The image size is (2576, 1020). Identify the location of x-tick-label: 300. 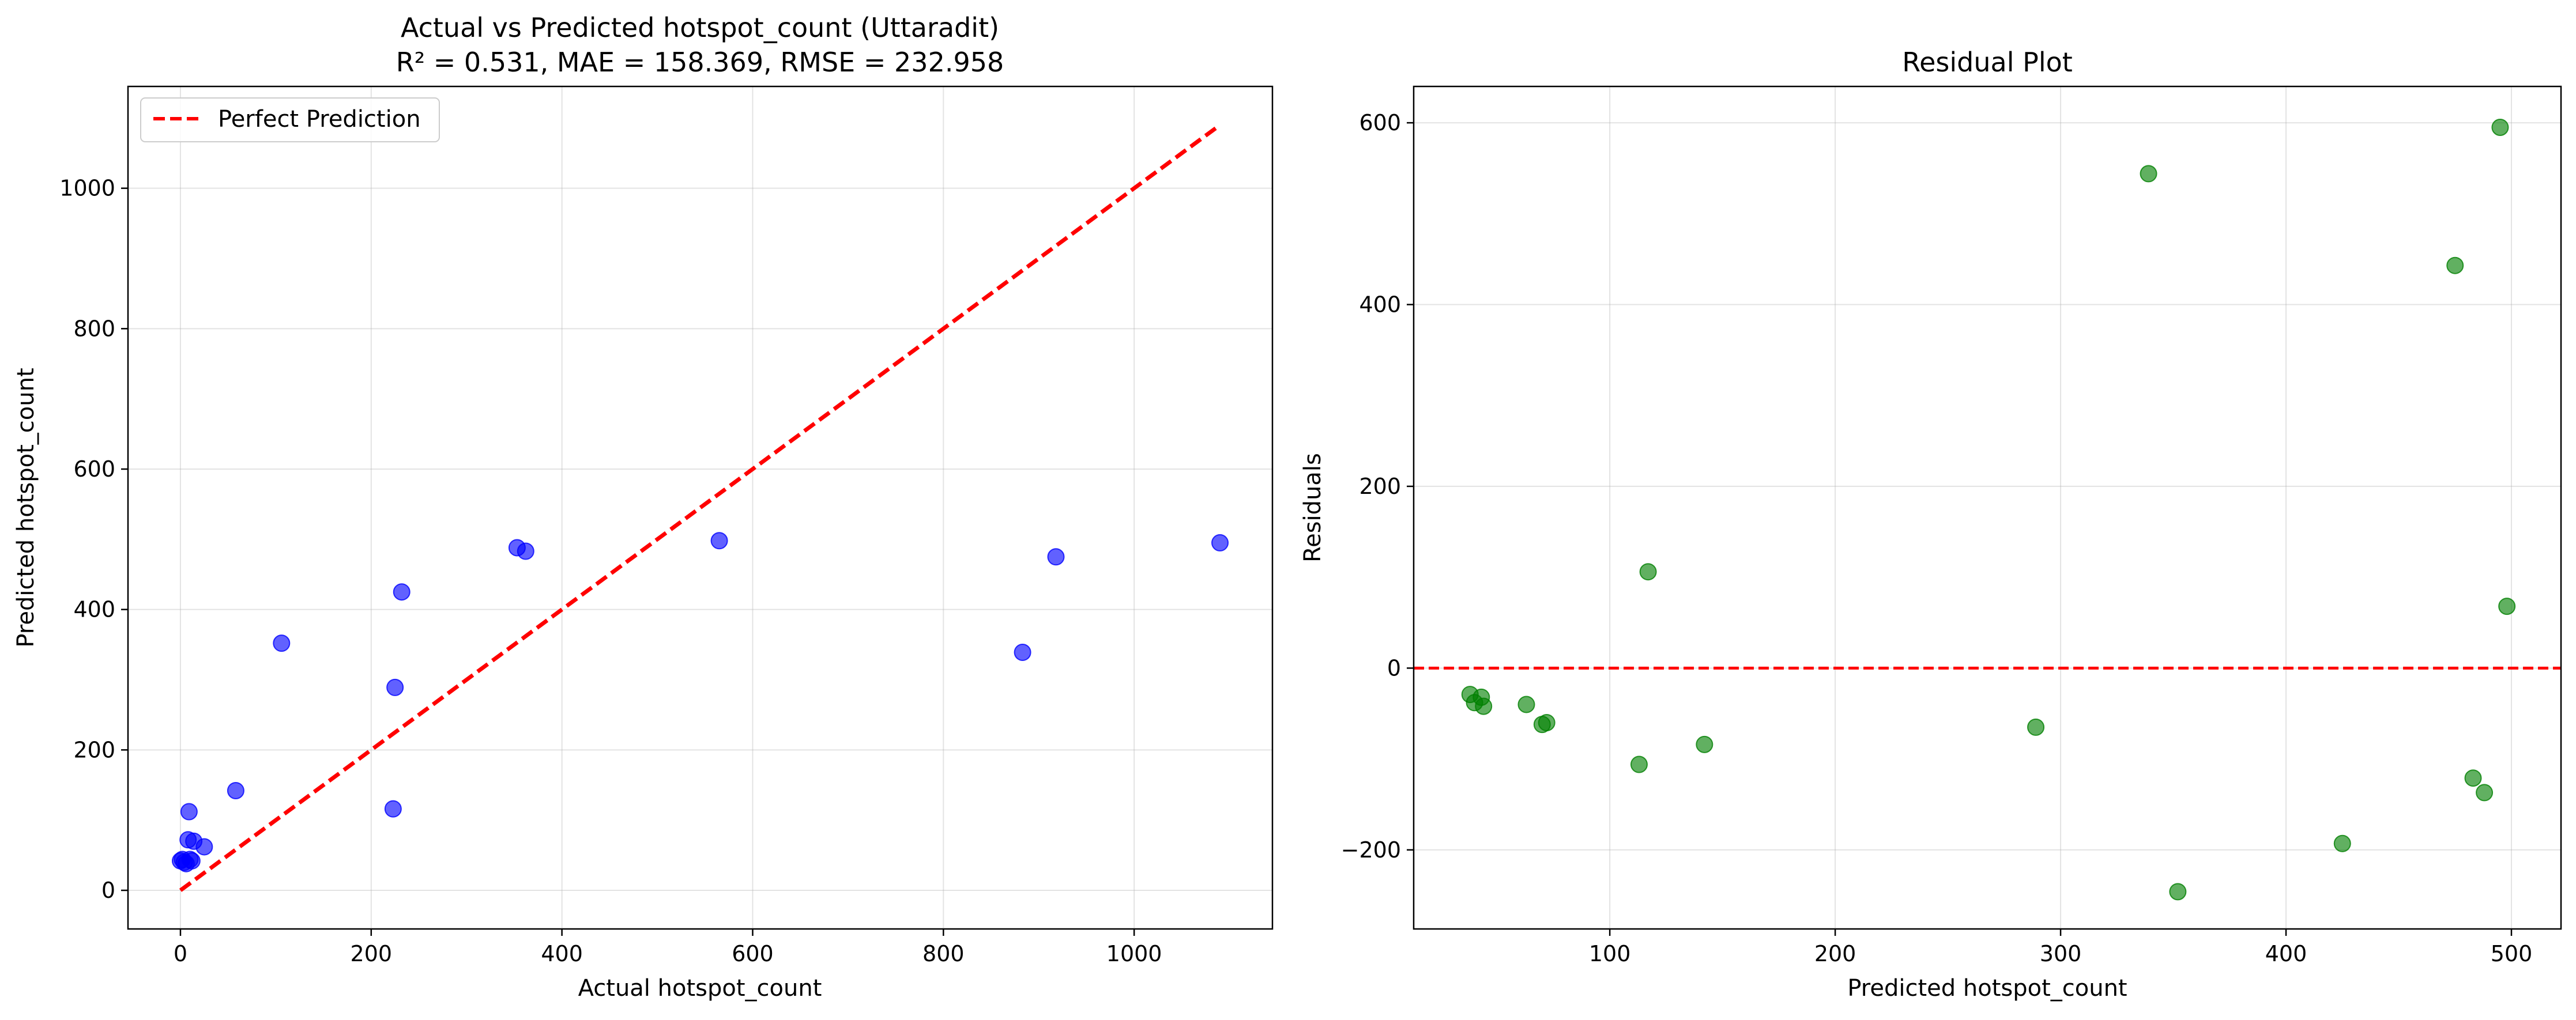
(2061, 954).